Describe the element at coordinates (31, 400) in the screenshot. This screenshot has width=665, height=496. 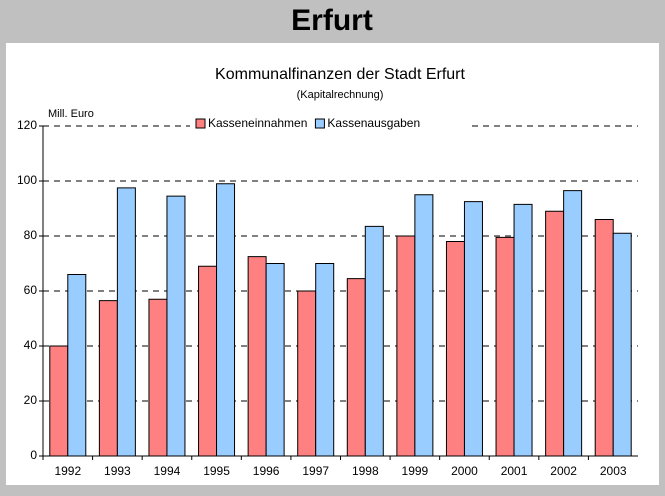
I see `y-tick-label: 20` at that location.